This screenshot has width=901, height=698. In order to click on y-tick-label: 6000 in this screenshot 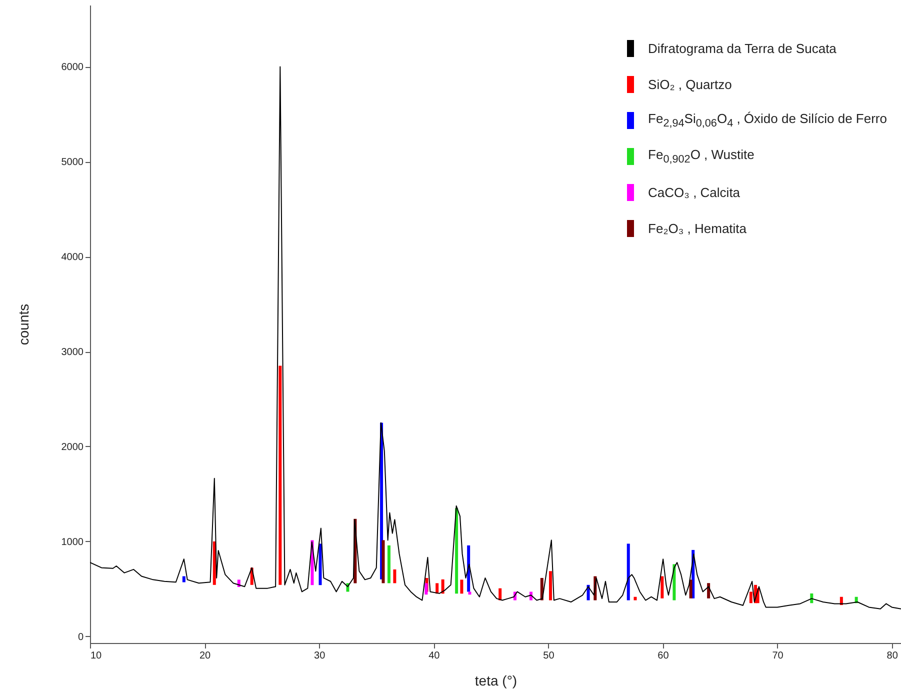, I will do `click(72, 68)`.